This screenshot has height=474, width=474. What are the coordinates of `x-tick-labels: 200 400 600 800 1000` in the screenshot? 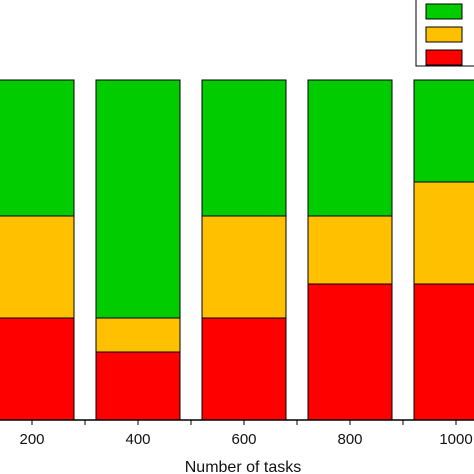 It's located at (246, 434).